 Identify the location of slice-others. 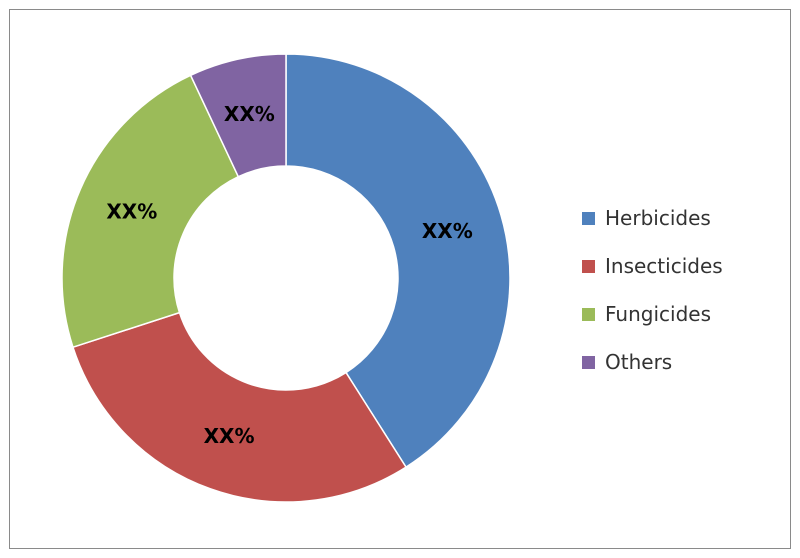
(238, 115).